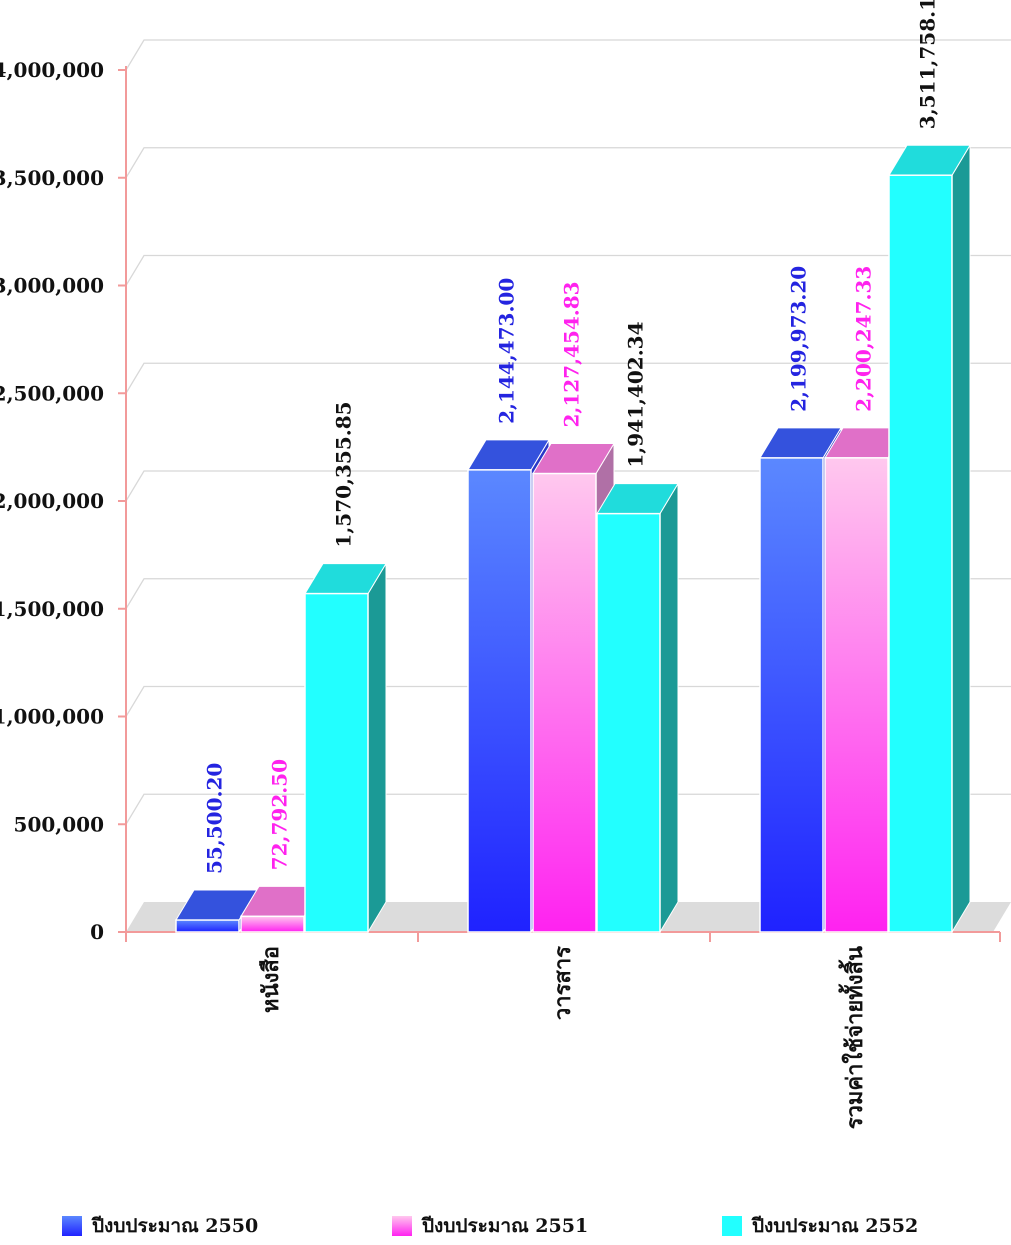 Image resolution: width=1011 pixels, height=1245 pixels. Describe the element at coordinates (52, 393) in the screenshot. I see `y-tick-label: 2,500,000` at that location.